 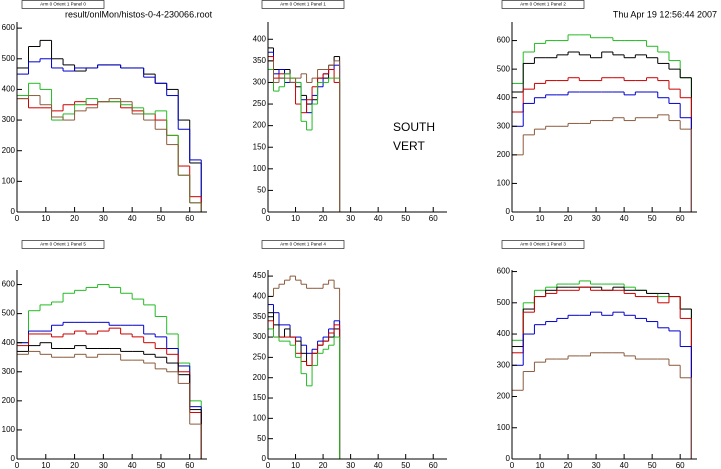 I want to click on file-name: result/onlMon/histos-0-4-230066.root, so click(x=139, y=14).